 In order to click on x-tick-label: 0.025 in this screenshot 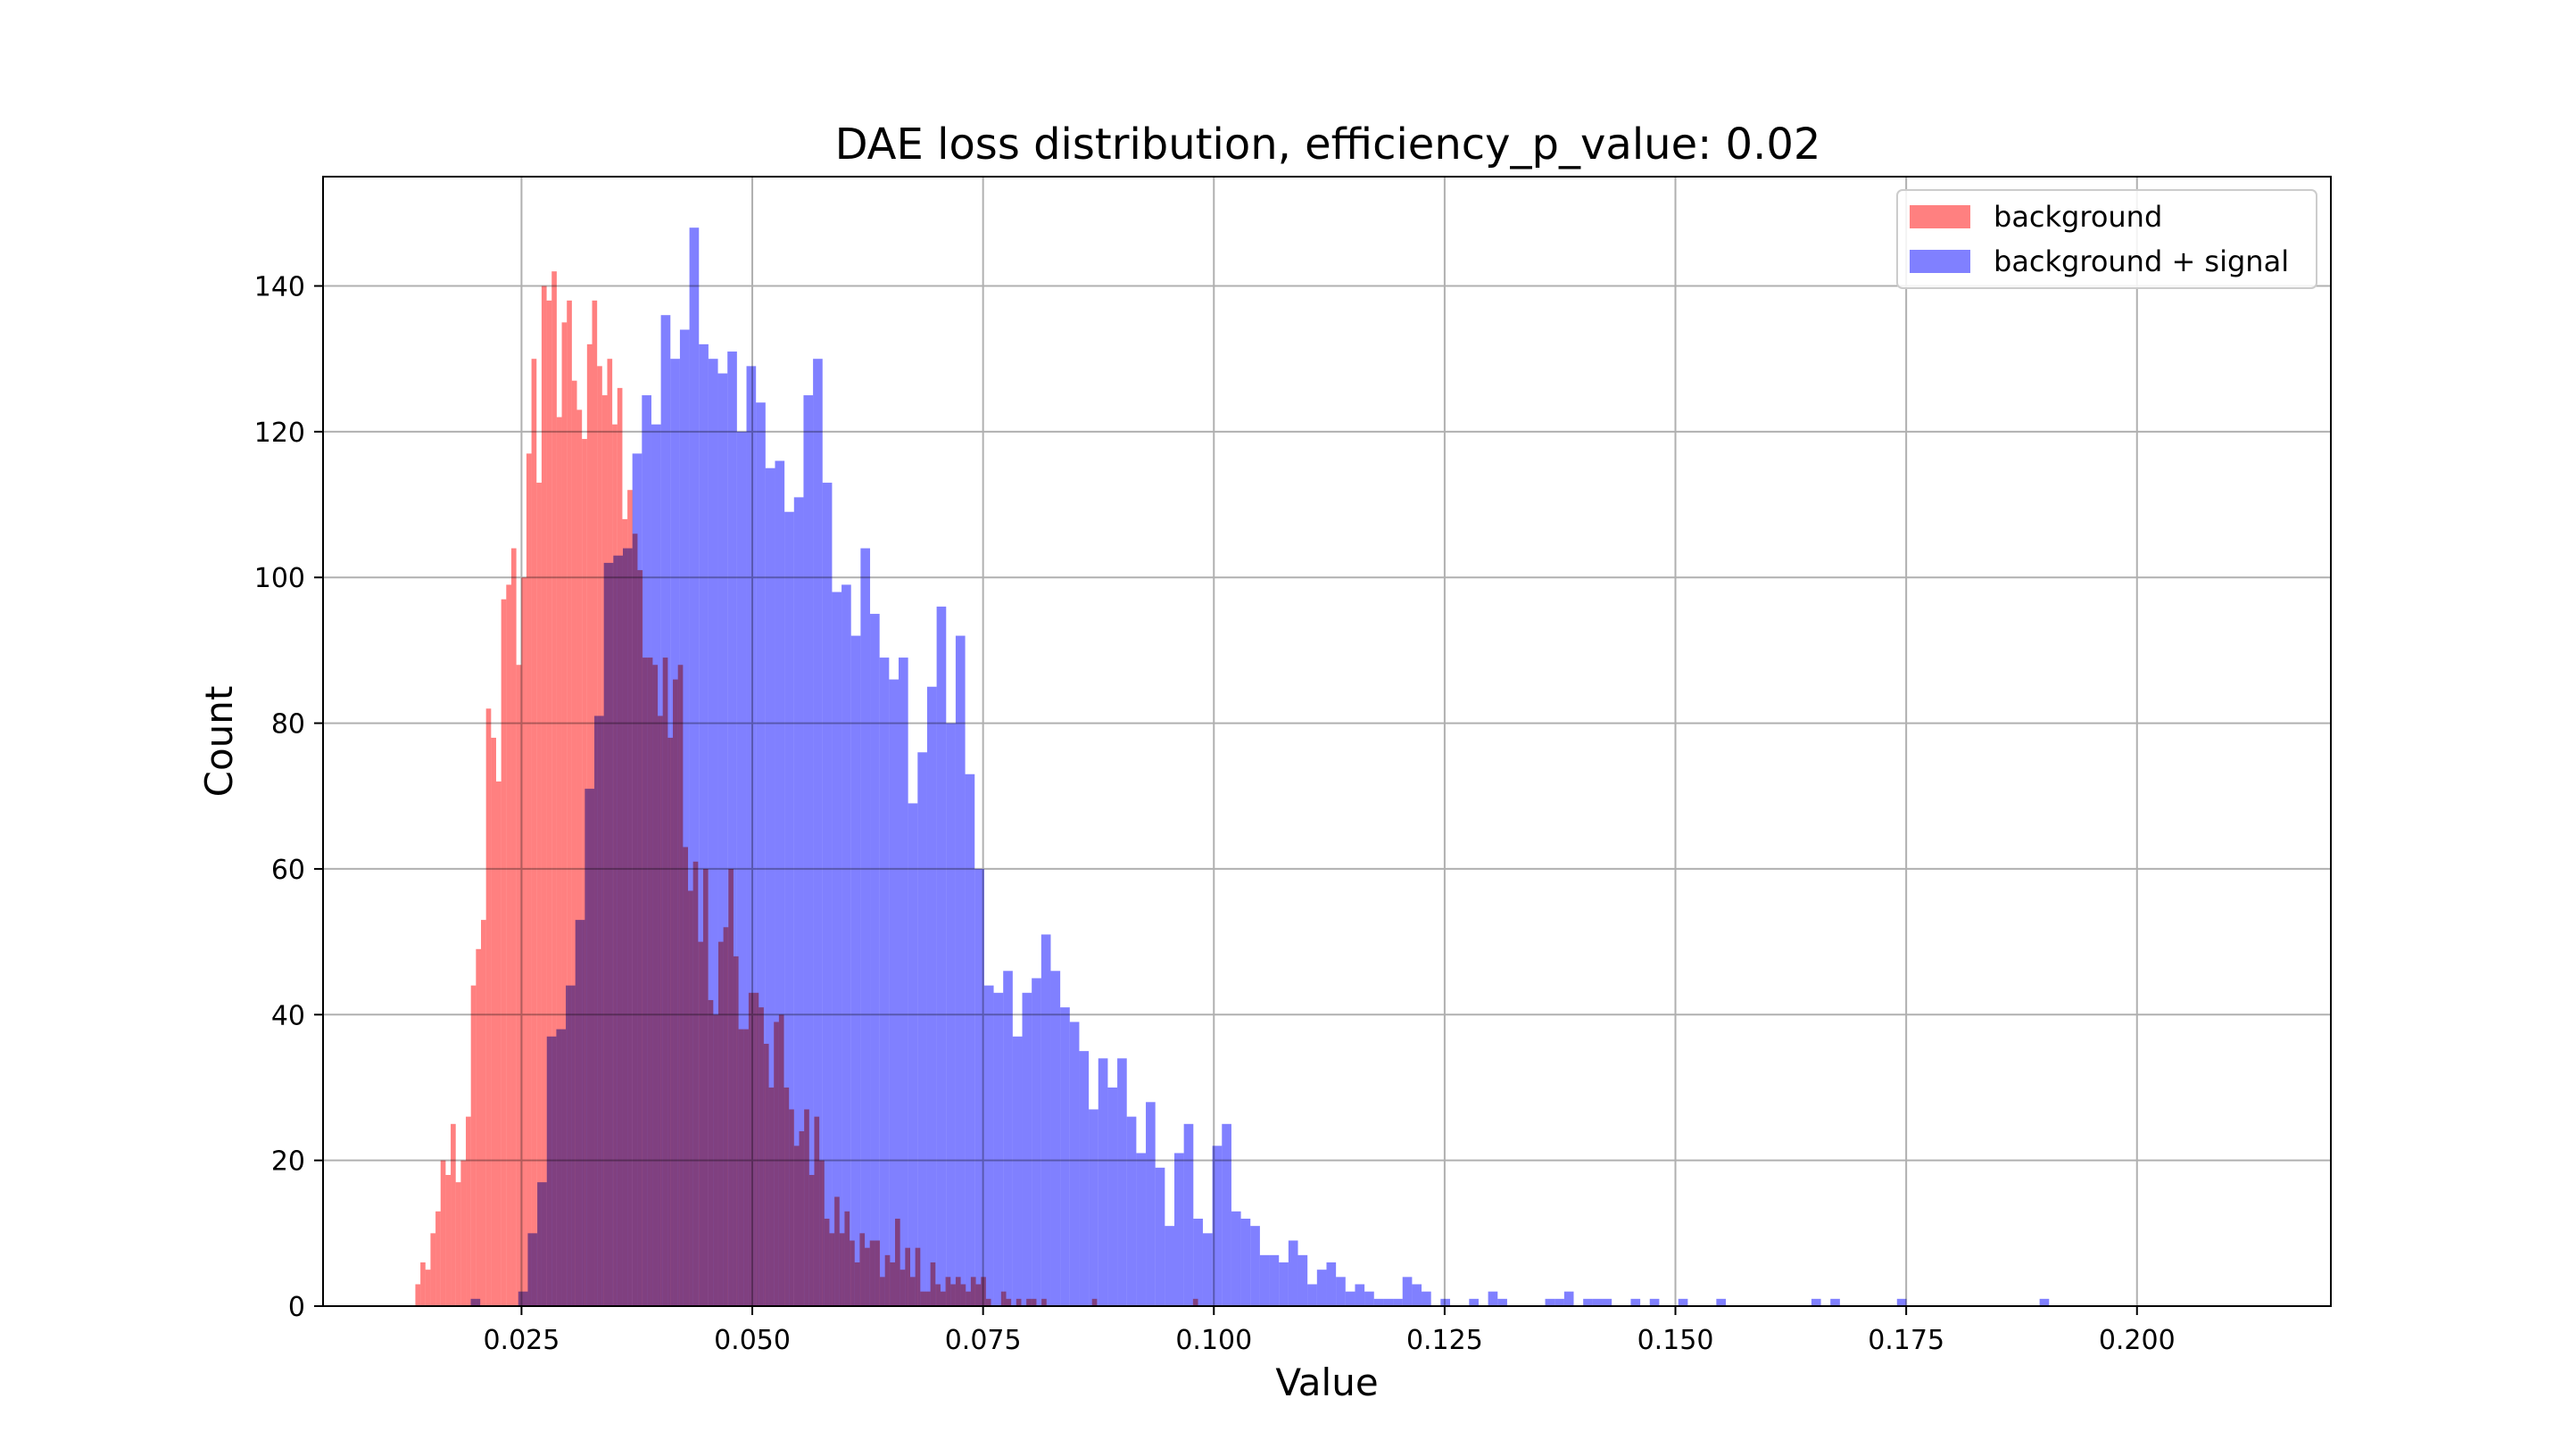, I will do `click(521, 1341)`.